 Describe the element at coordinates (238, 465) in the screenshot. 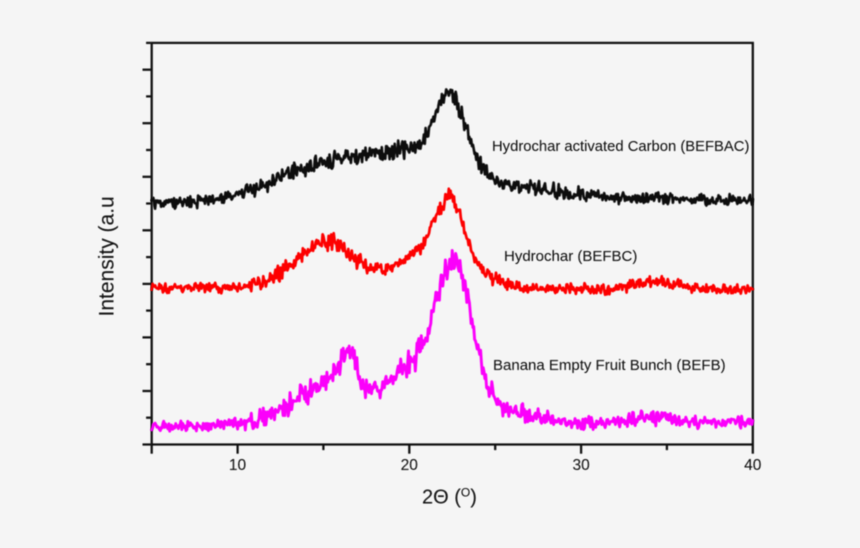

I see `svg-text: 10` at that location.